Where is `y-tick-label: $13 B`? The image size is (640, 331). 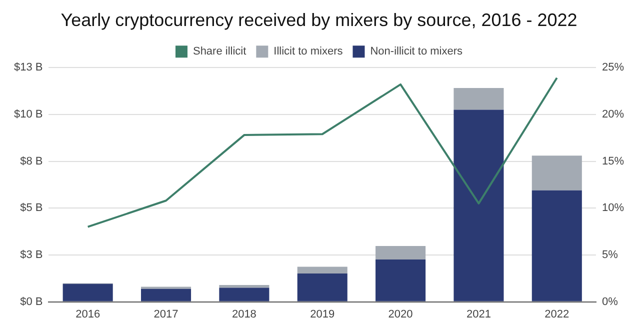 y-tick-label: $13 B is located at coordinates (28, 68).